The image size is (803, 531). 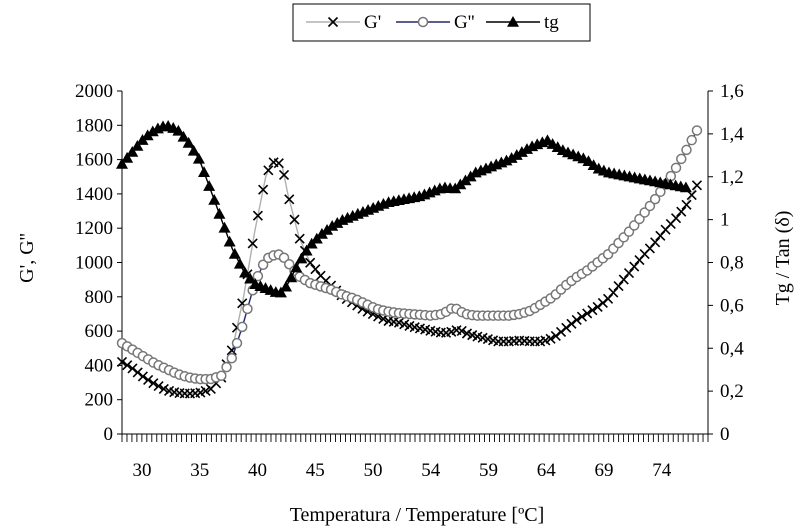 What do you see at coordinates (372, 22) in the screenshot?
I see `legend-label: G'` at bounding box center [372, 22].